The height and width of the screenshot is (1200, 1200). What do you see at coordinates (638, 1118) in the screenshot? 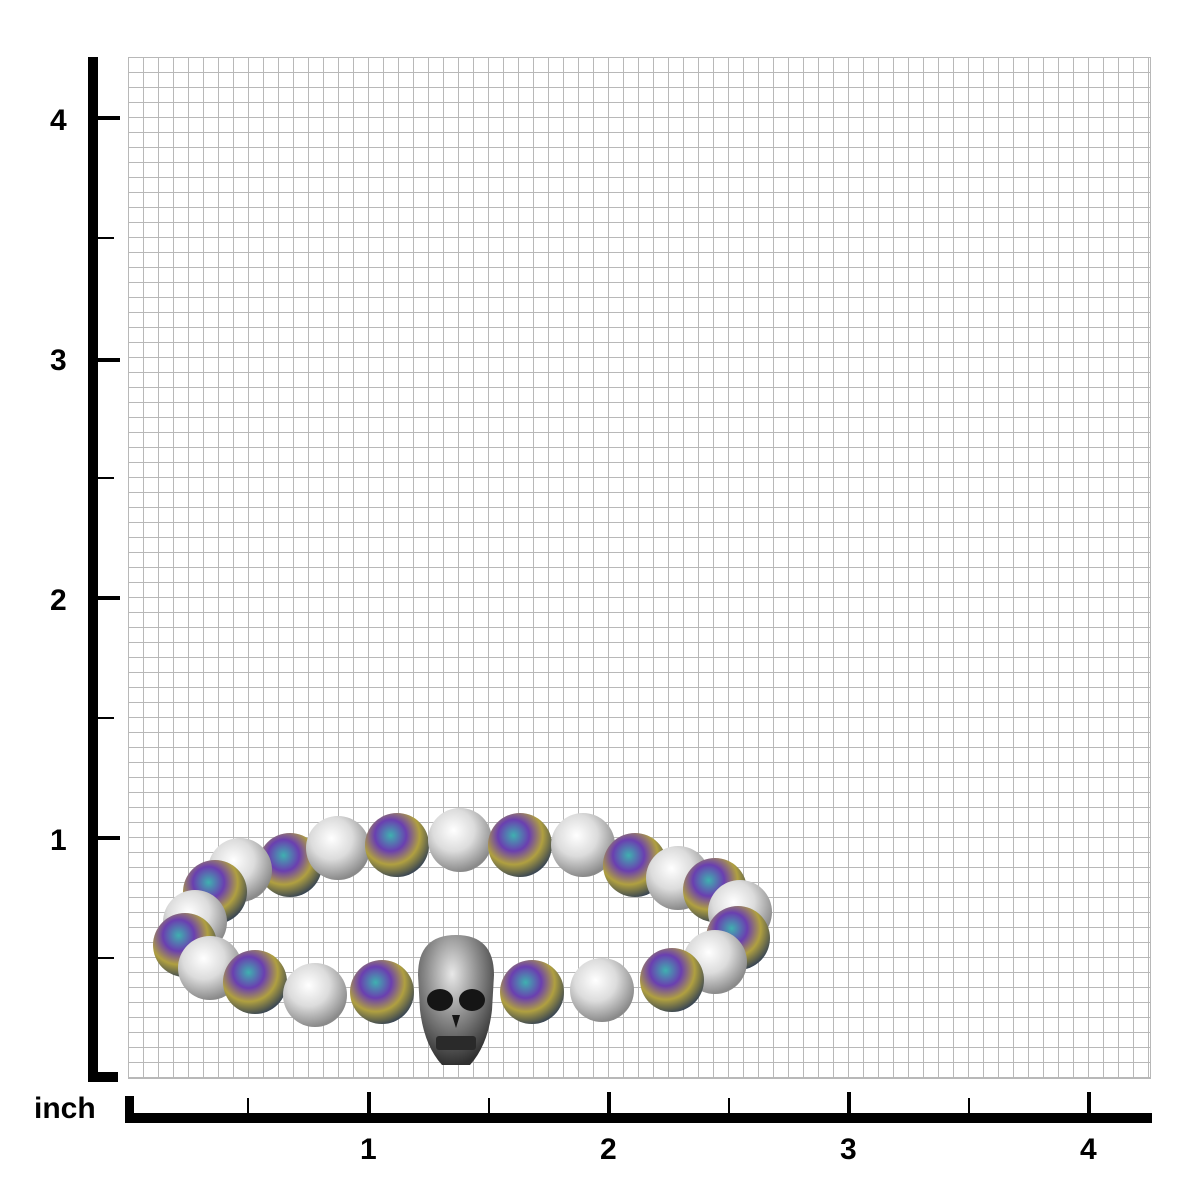
I see `x-axis` at bounding box center [638, 1118].